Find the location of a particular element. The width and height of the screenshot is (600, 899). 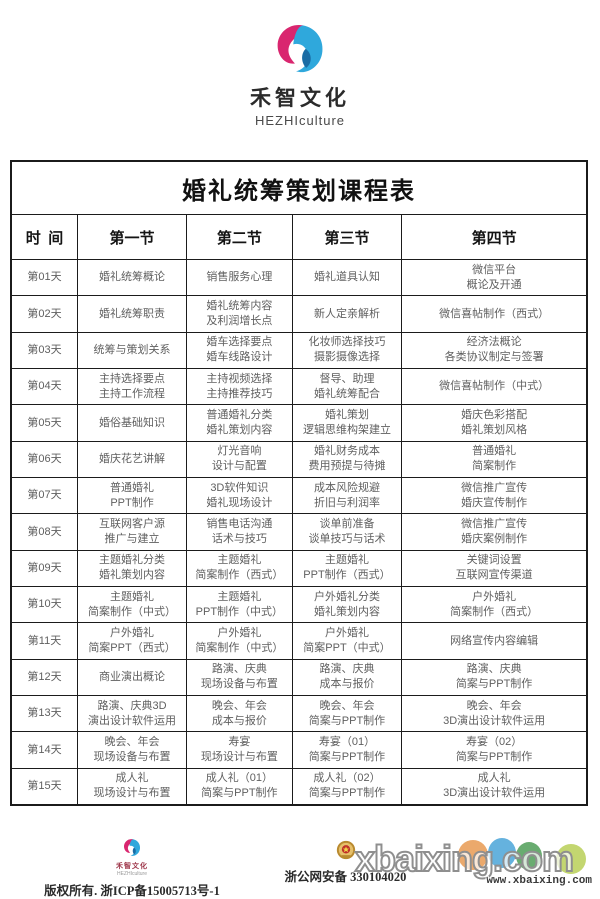

footer-copyright-block: 禾智文化 HEZHIculture 版权所有. 浙ICP备15005713号-1 is located at coordinates (132, 868).